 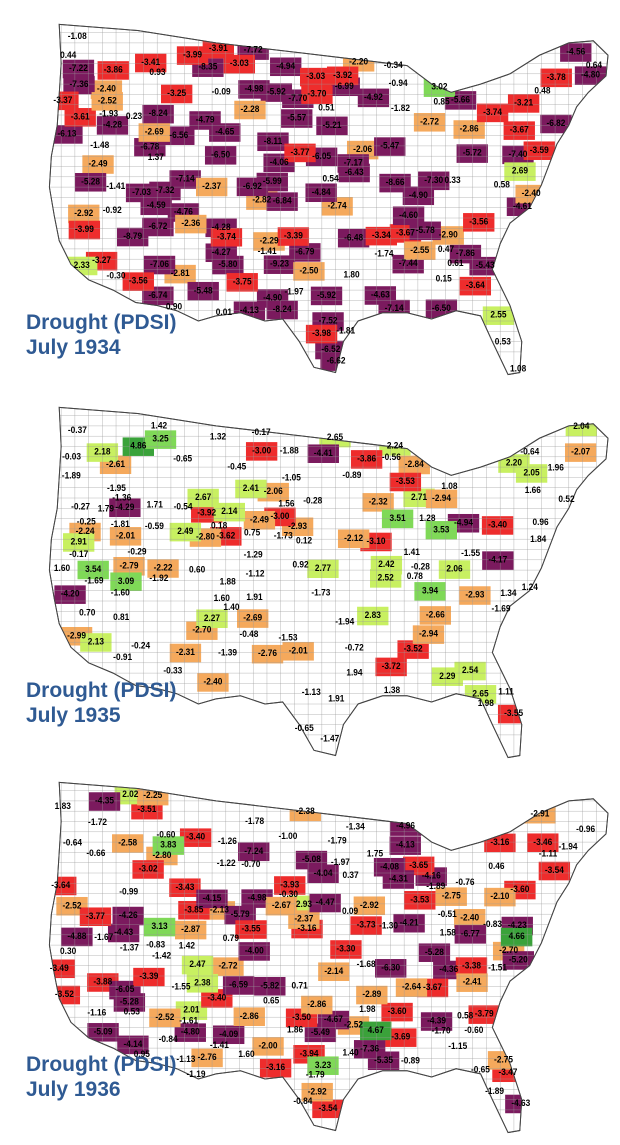 What do you see at coordinates (185, 178) in the screenshot?
I see `pdsi-value-label: -7.14` at bounding box center [185, 178].